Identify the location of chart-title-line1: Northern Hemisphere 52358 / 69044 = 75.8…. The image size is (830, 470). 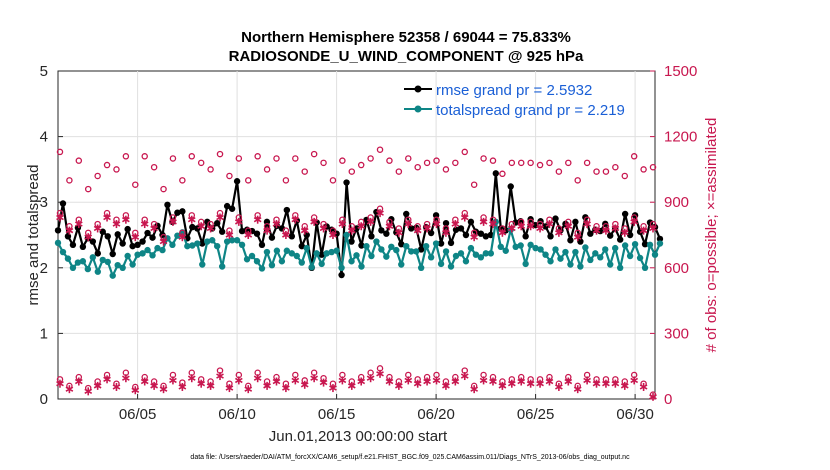
(406, 37).